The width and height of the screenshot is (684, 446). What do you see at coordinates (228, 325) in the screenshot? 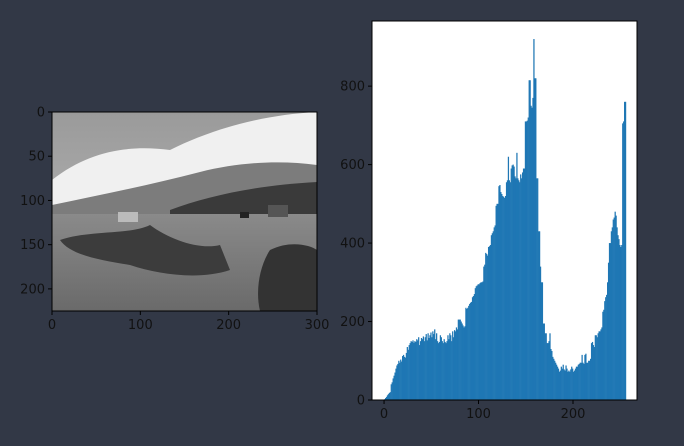
I see `x-tick-label: 200` at bounding box center [228, 325].